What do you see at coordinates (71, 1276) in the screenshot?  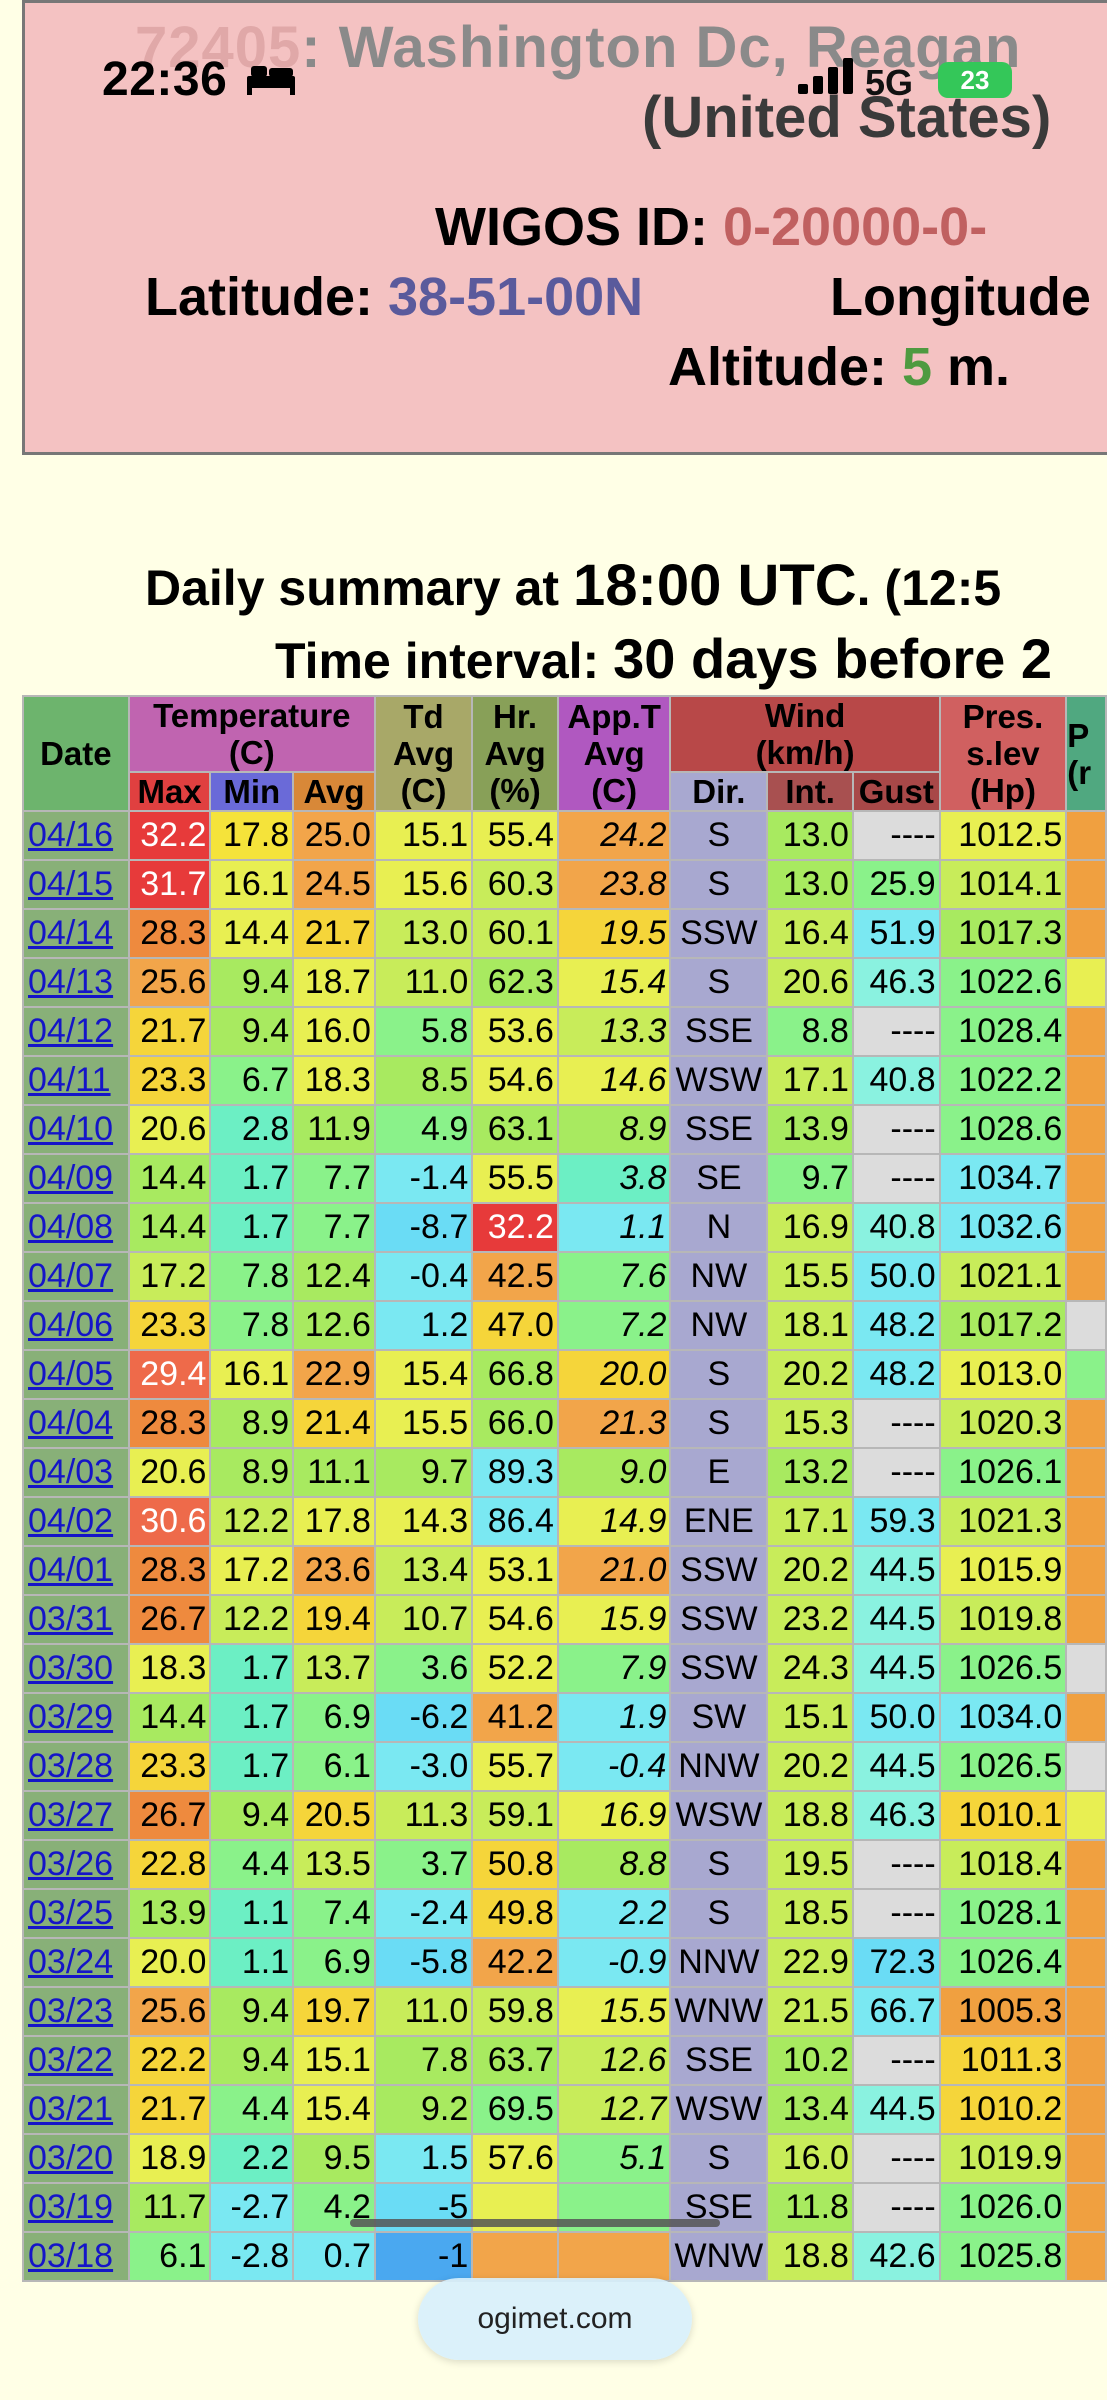 I see `date-link: 04/07` at bounding box center [71, 1276].